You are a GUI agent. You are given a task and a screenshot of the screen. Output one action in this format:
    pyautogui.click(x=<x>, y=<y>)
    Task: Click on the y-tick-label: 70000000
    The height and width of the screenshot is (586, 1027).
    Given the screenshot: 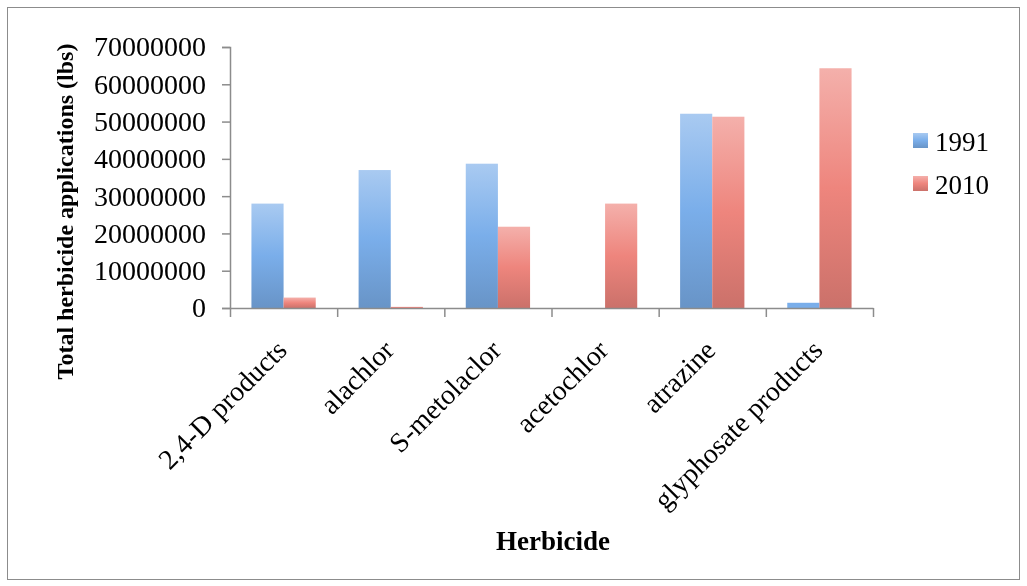 What is the action you would take?
    pyautogui.click(x=150, y=47)
    